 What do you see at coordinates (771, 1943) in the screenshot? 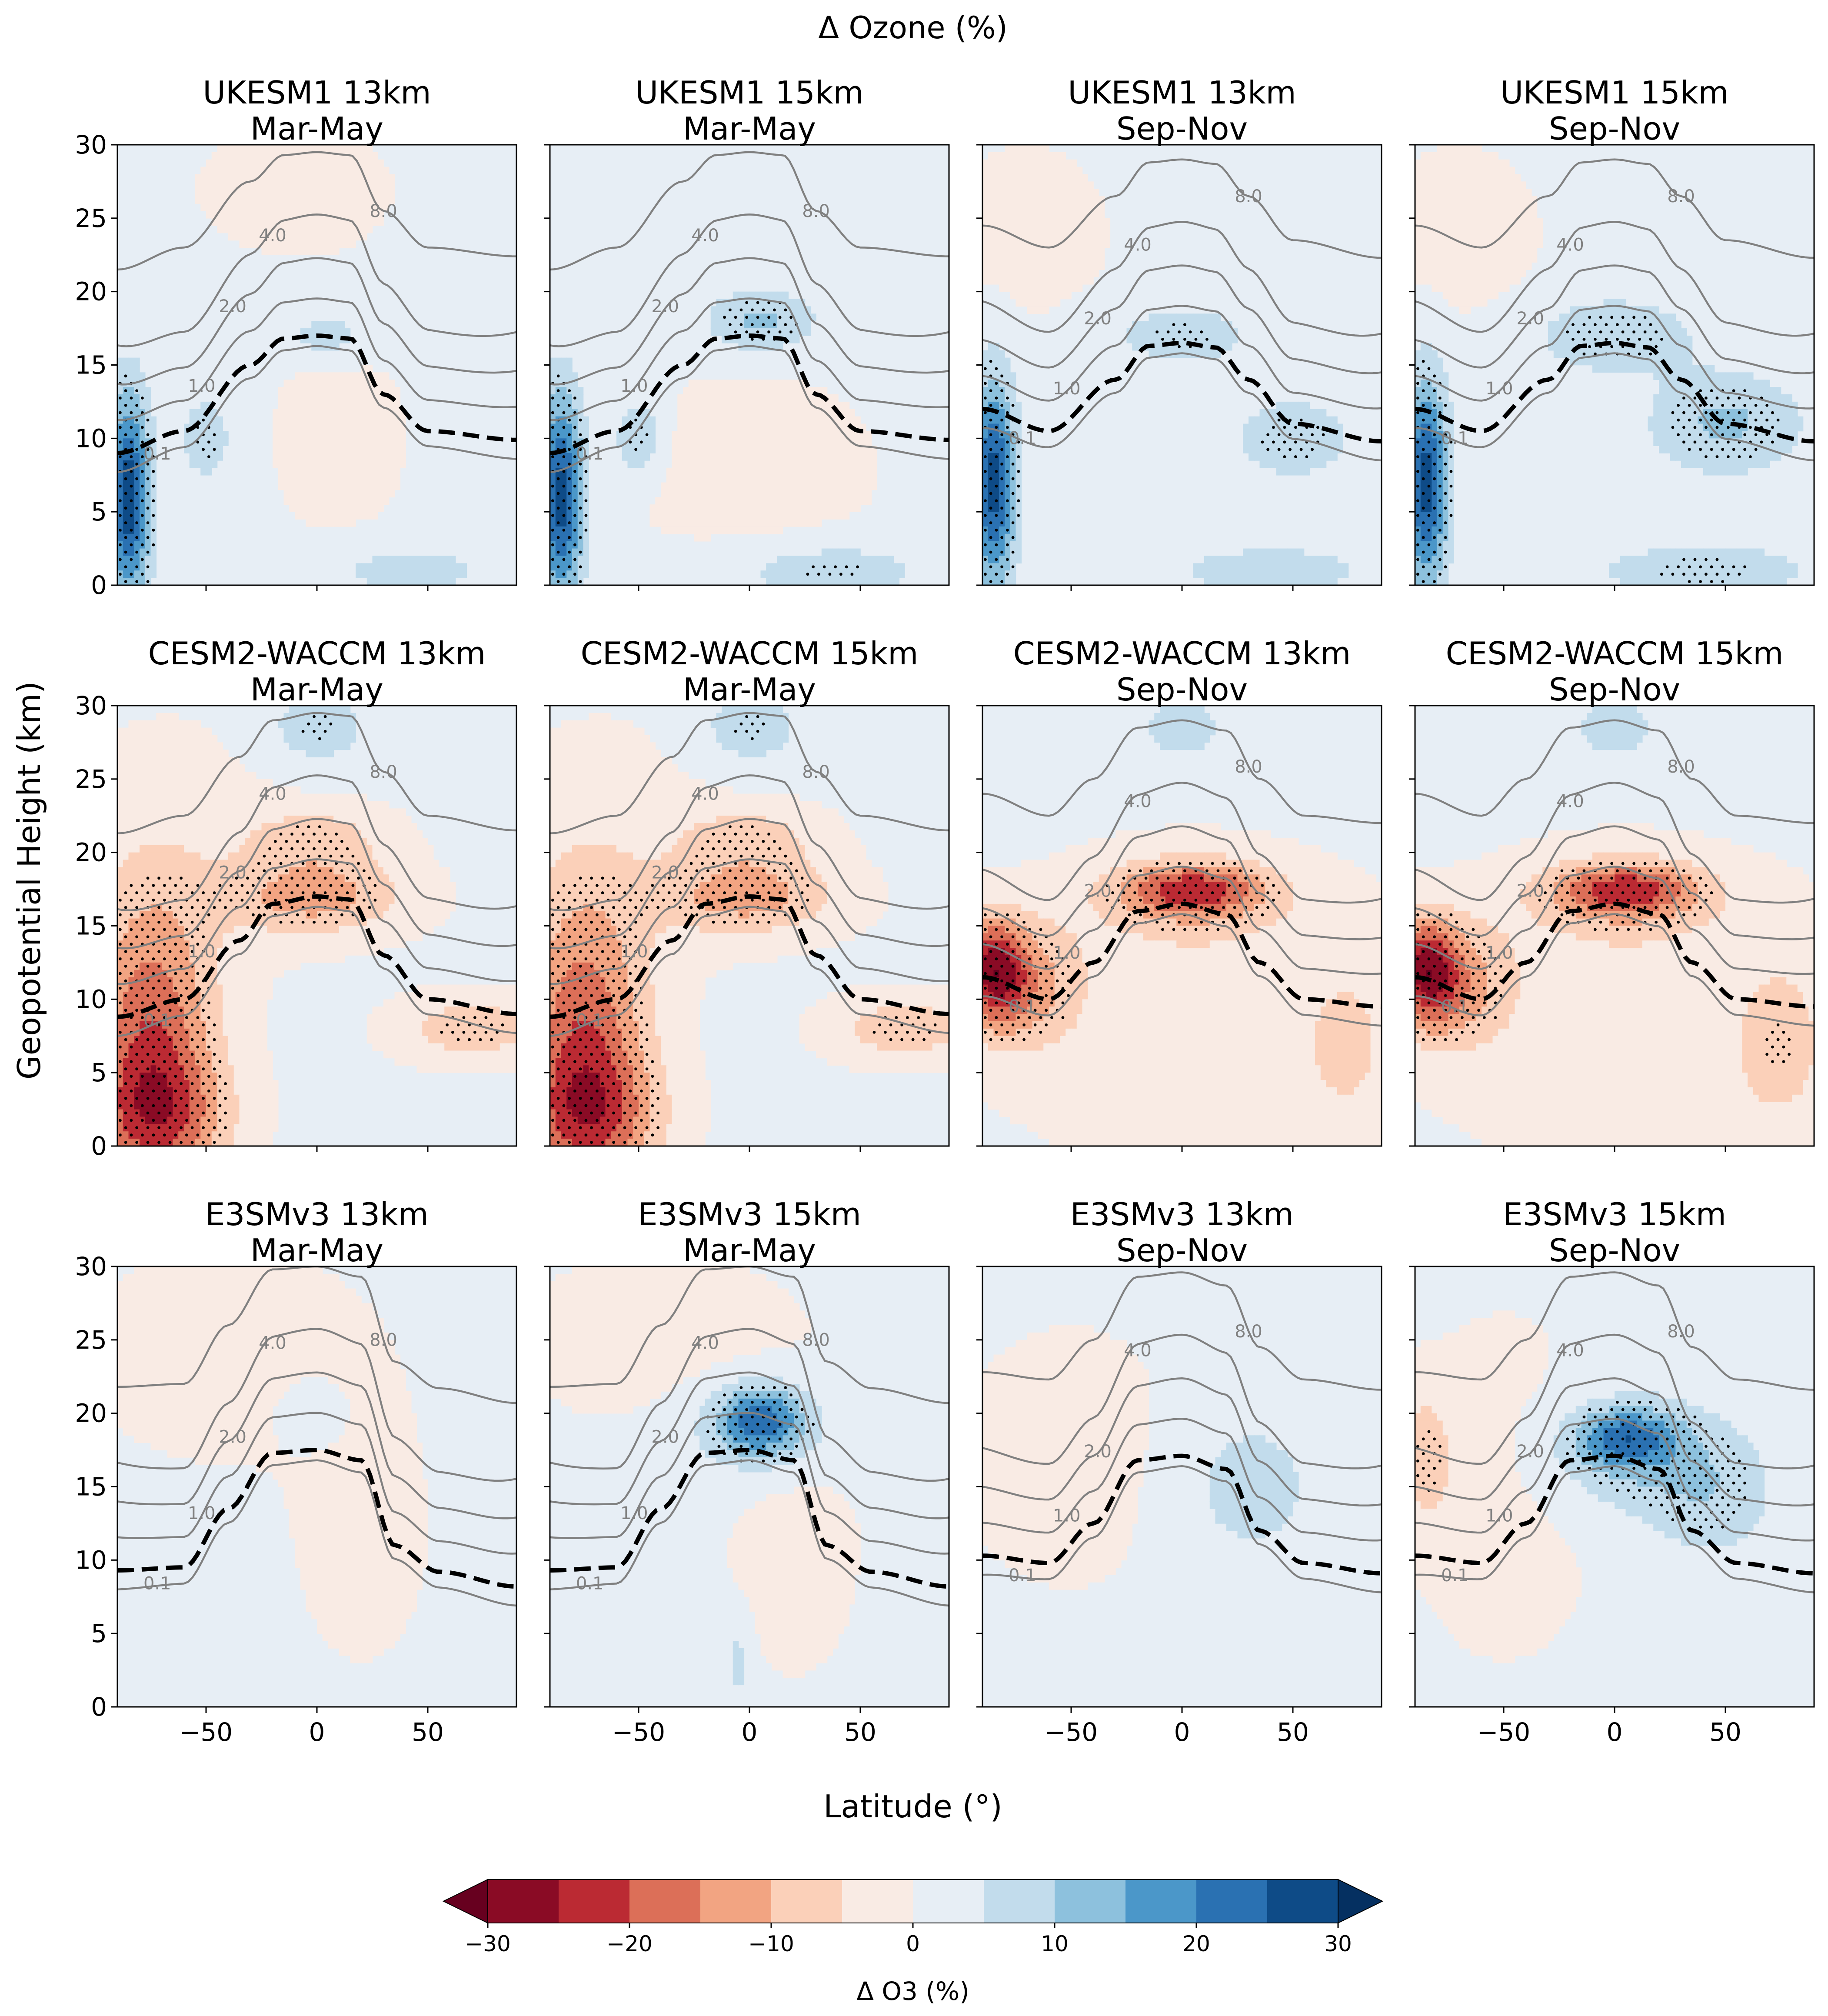
I see `colorbar-tick-label: −10` at bounding box center [771, 1943].